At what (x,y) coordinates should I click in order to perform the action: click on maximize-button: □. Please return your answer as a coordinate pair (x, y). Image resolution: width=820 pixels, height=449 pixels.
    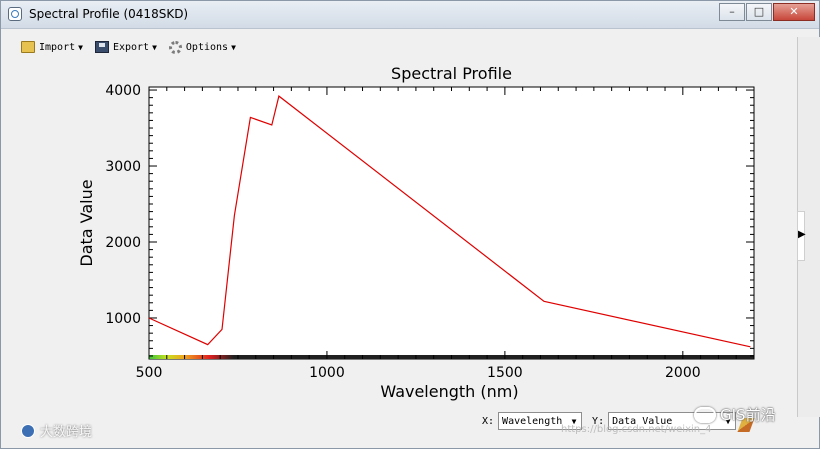
    Looking at the image, I should click on (759, 12).